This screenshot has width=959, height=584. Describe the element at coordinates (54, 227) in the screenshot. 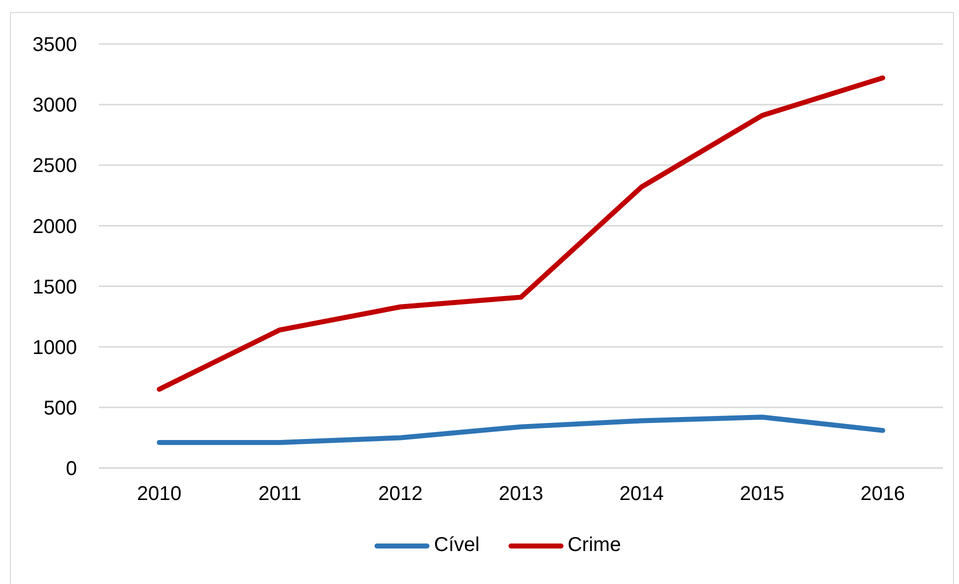

I see `y-tick-label: 2000` at that location.